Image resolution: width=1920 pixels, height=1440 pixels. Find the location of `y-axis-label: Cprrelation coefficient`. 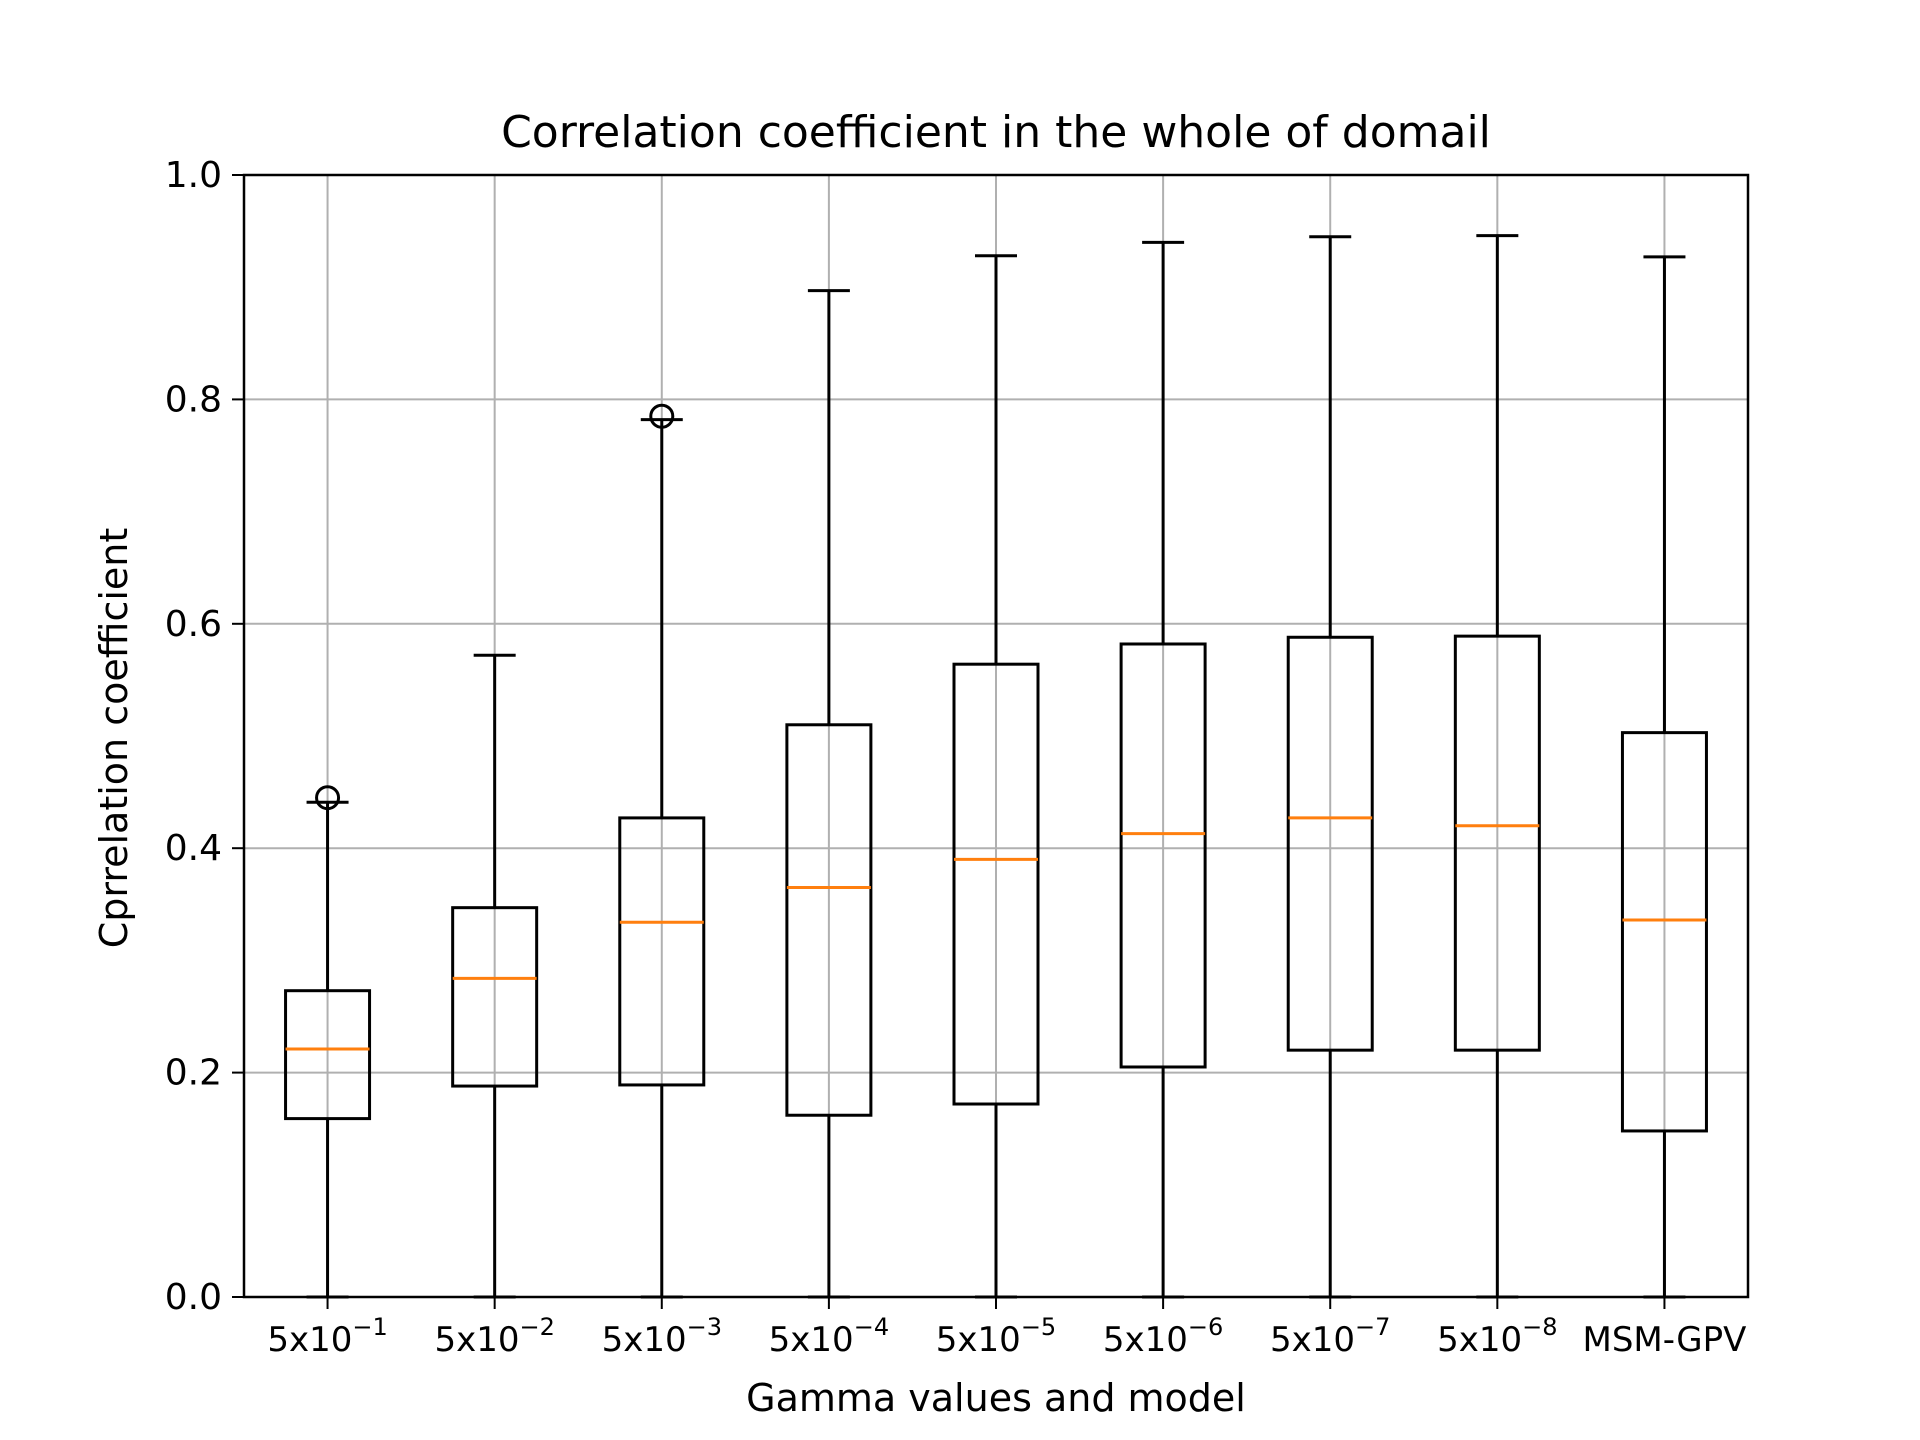

y-axis-label: Cprrelation coefficient is located at coordinates (114, 738).